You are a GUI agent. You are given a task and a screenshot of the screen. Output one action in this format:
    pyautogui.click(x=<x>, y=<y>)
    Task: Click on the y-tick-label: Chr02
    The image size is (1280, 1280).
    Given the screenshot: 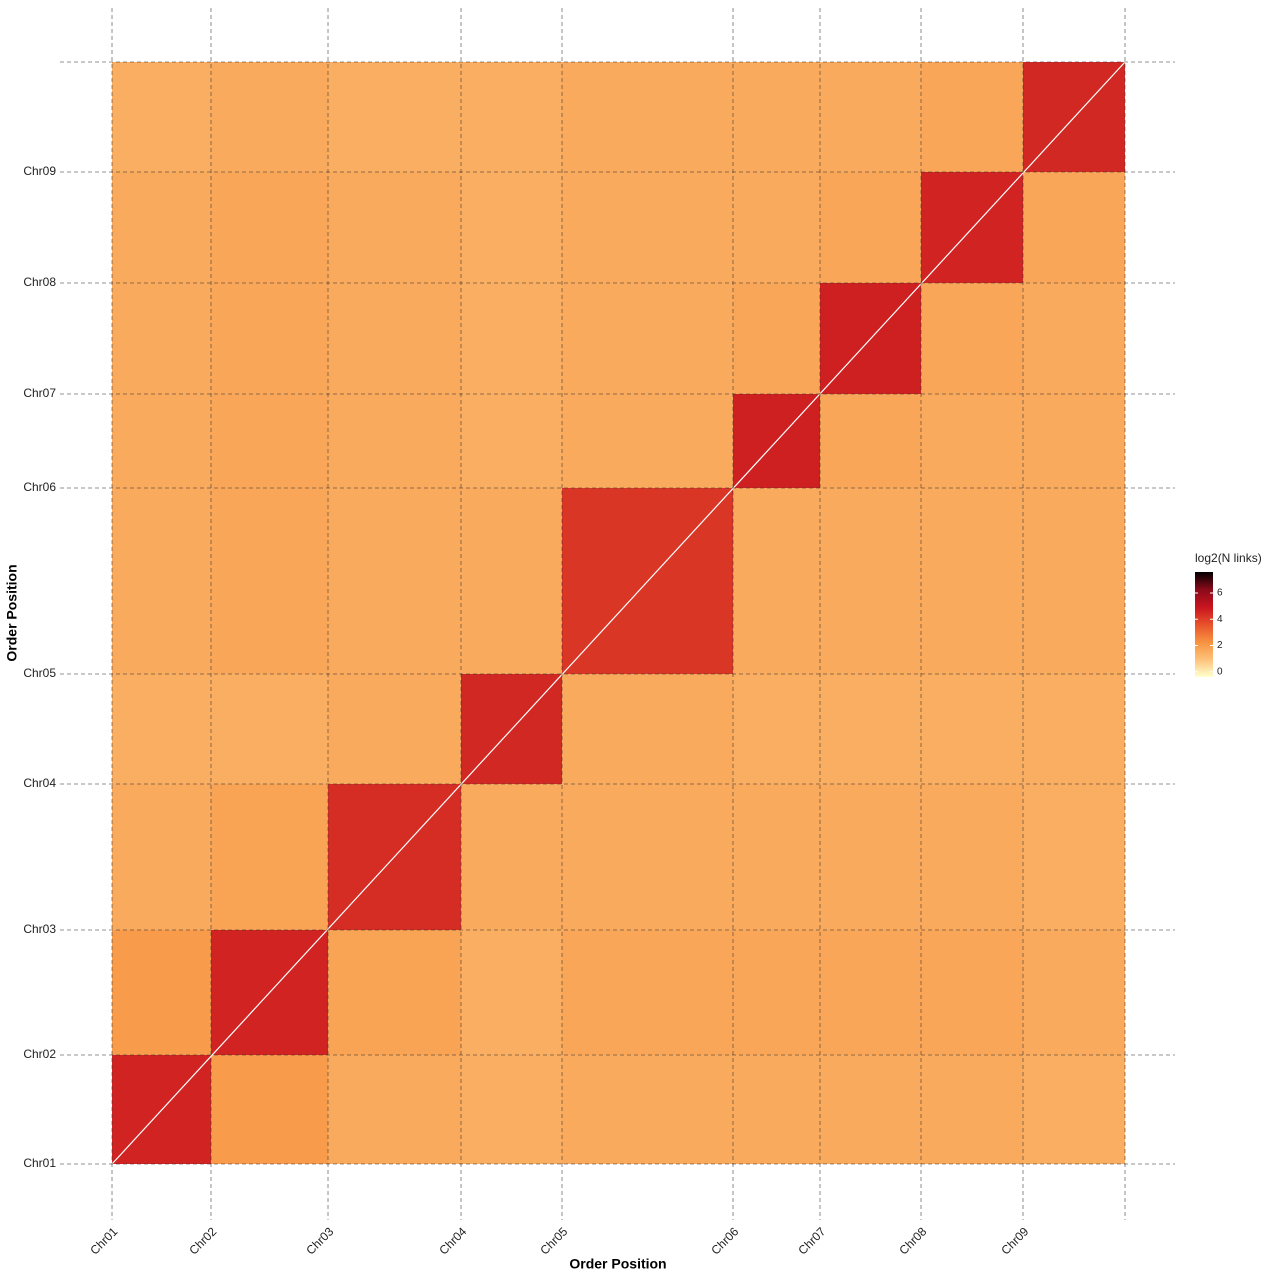 What is the action you would take?
    pyautogui.click(x=39, y=1054)
    